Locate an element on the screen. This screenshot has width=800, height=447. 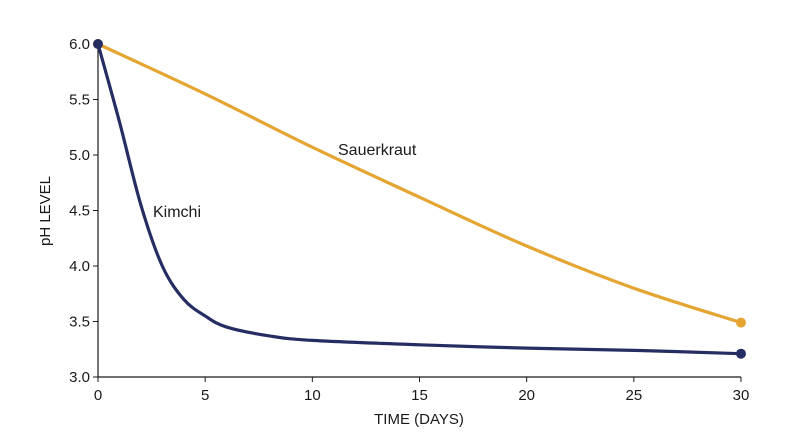
x-tick-label: 20 is located at coordinates (526, 395).